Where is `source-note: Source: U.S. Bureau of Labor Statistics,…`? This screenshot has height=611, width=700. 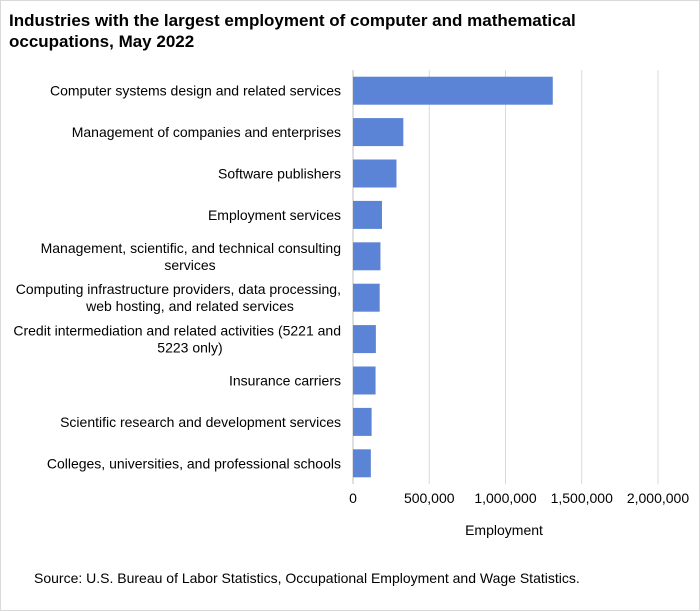
source-note: Source: U.S. Bureau of Labor Statistics,… is located at coordinates (307, 578).